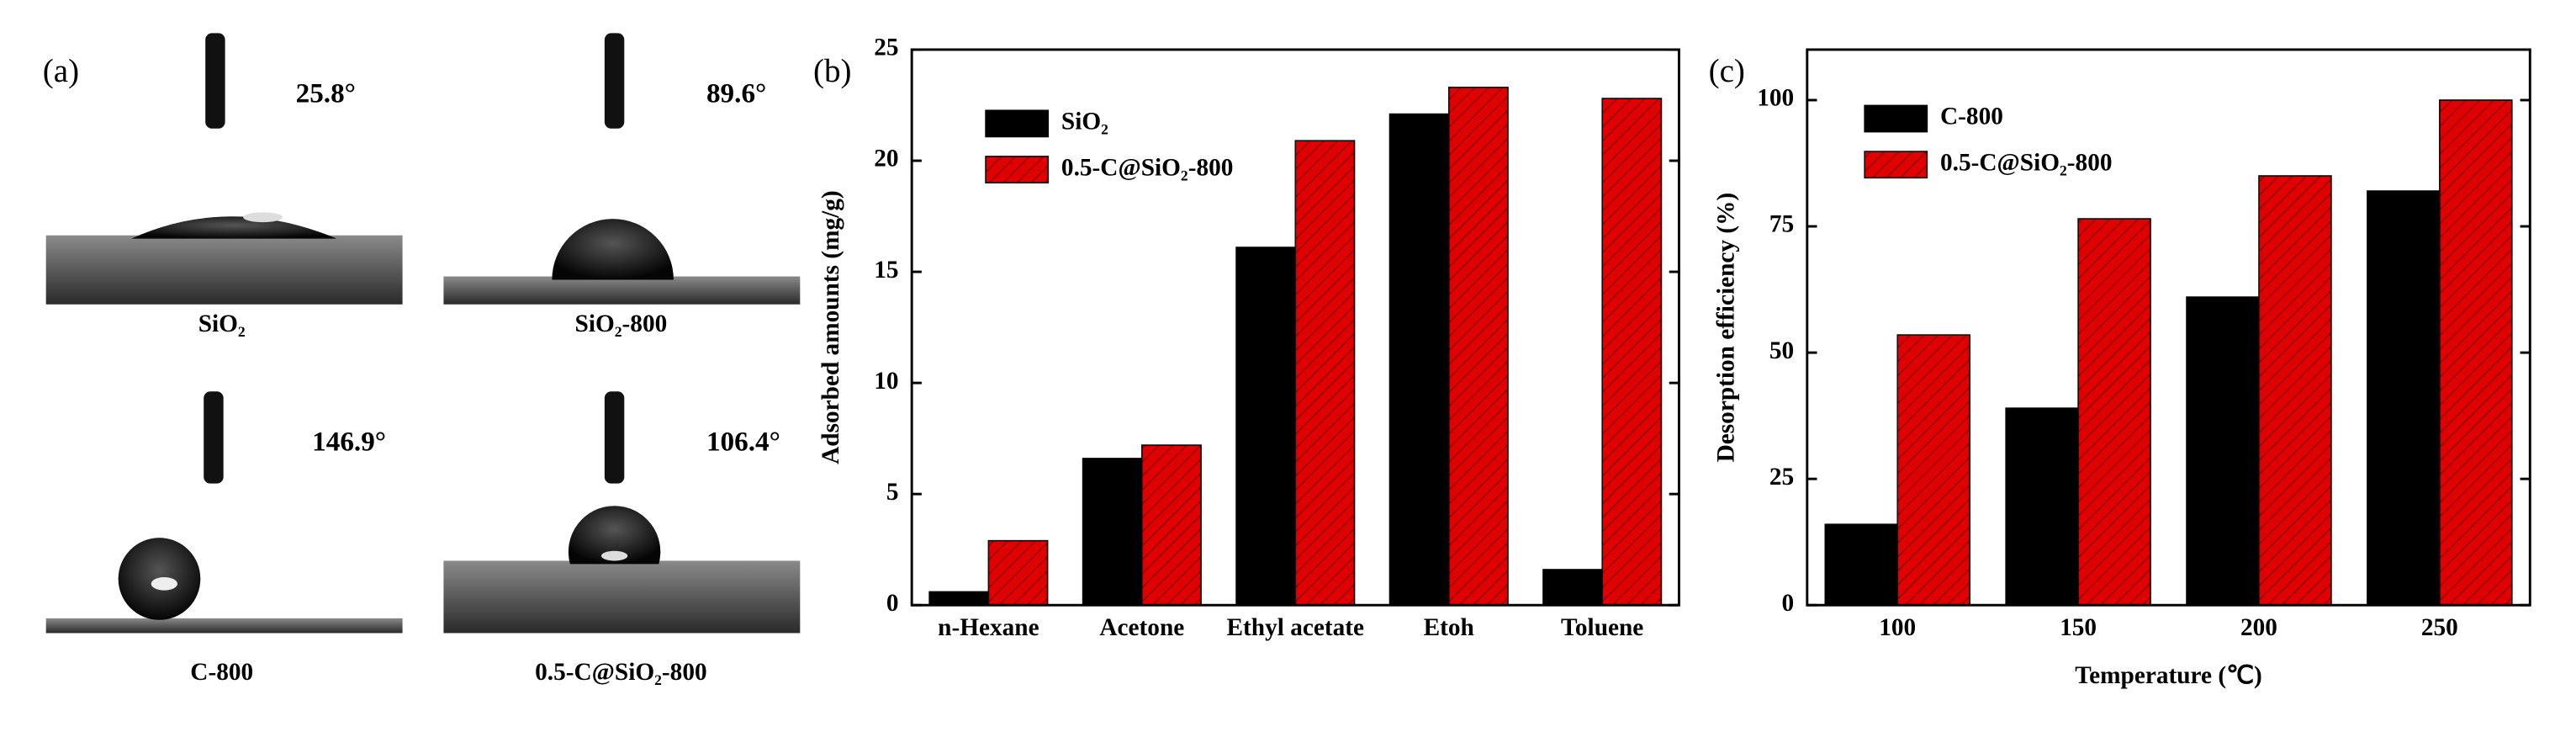  Describe the element at coordinates (2439, 628) in the screenshot. I see `x-tick-label: 250` at that location.